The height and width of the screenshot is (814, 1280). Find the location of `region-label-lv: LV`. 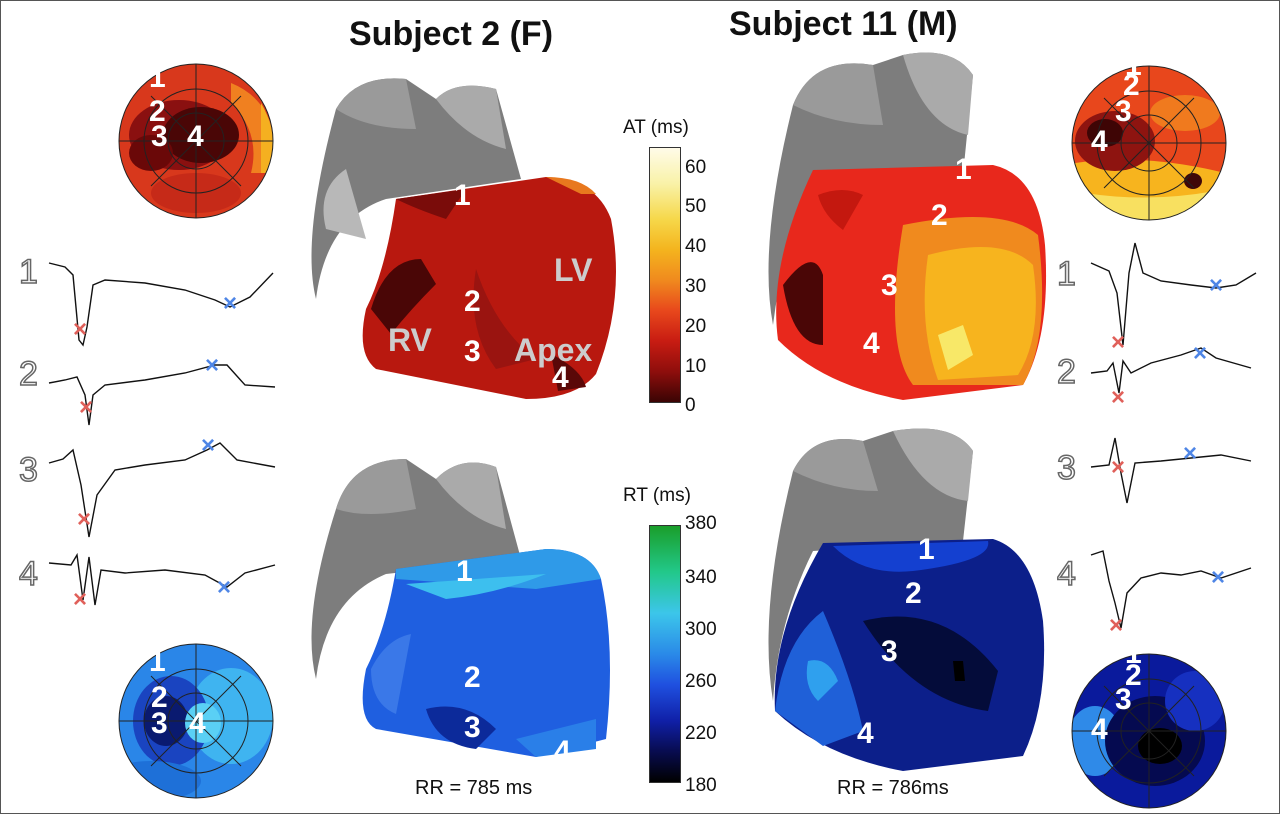

region-label-lv: LV is located at coordinates (573, 270).